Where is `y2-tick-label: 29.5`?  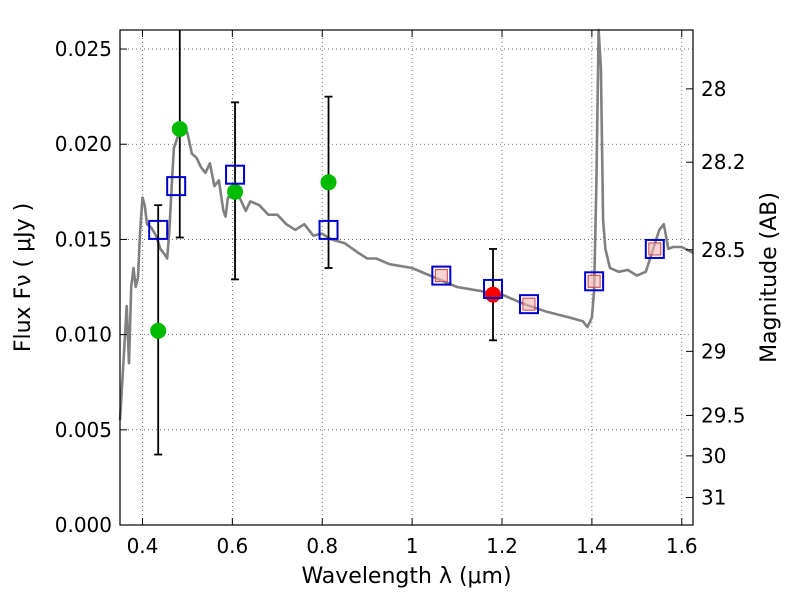
y2-tick-label: 29.5 is located at coordinates (723, 415).